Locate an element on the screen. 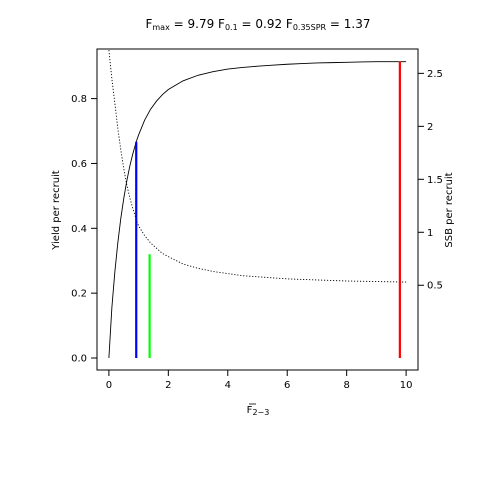 The width and height of the screenshot is (480, 480). y-axis-left: 0.0 0.2 0.4 0.6 0.8 is located at coordinates (84, 229).